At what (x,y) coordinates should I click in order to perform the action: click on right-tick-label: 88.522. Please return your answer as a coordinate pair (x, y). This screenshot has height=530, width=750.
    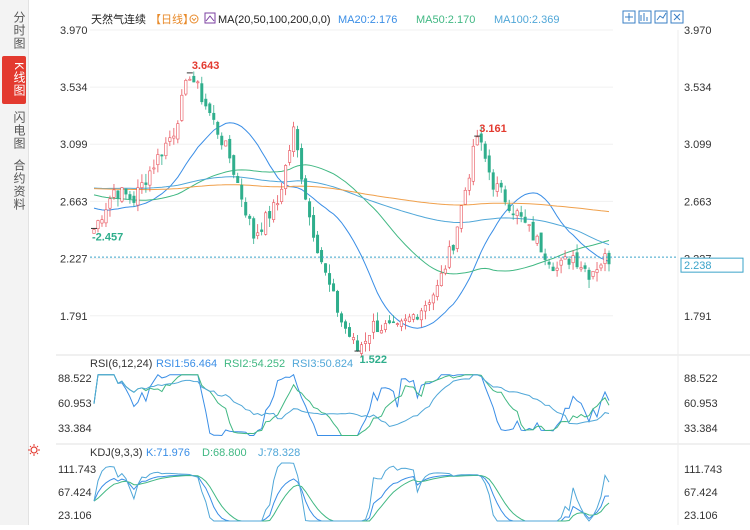
    Looking at the image, I should click on (701, 379).